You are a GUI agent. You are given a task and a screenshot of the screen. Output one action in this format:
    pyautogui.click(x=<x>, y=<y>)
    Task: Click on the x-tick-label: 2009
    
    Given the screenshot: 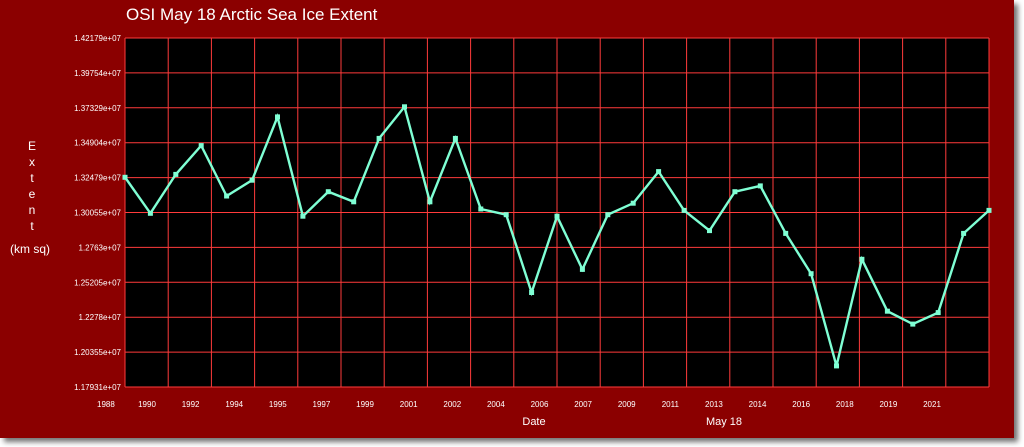 What is the action you would take?
    pyautogui.click(x=627, y=404)
    